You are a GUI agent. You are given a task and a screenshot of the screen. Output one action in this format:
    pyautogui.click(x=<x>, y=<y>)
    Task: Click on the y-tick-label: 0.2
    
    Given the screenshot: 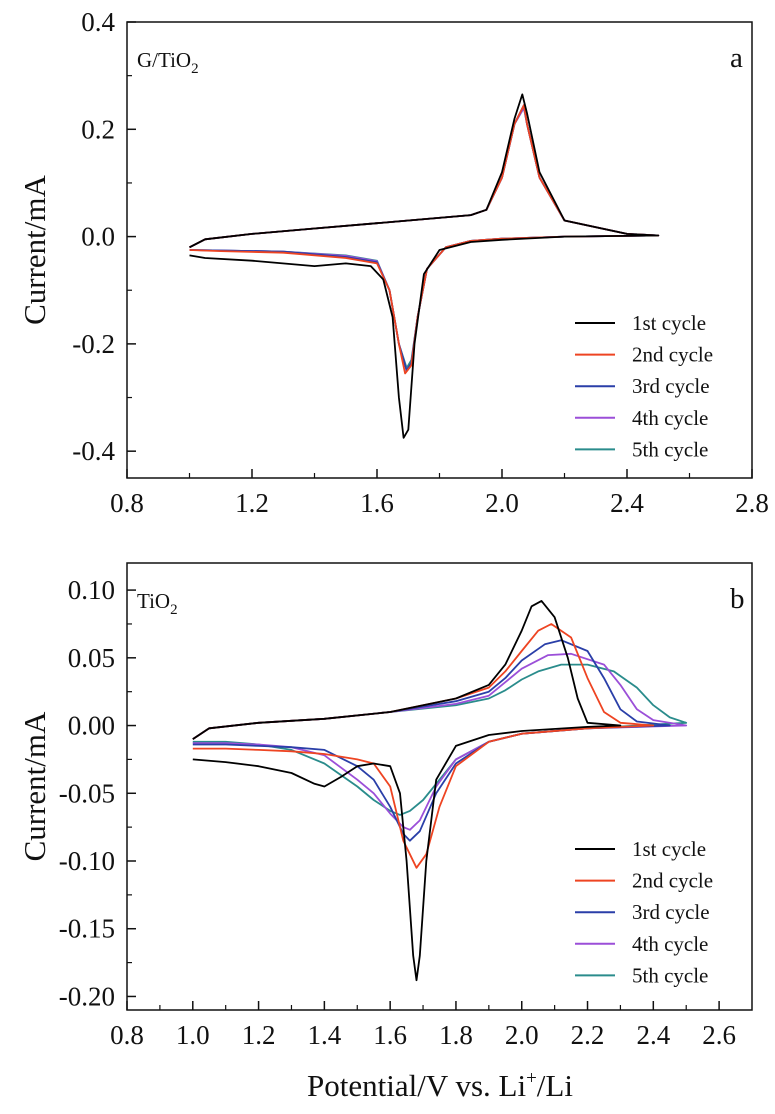 What is the action you would take?
    pyautogui.click(x=98, y=129)
    